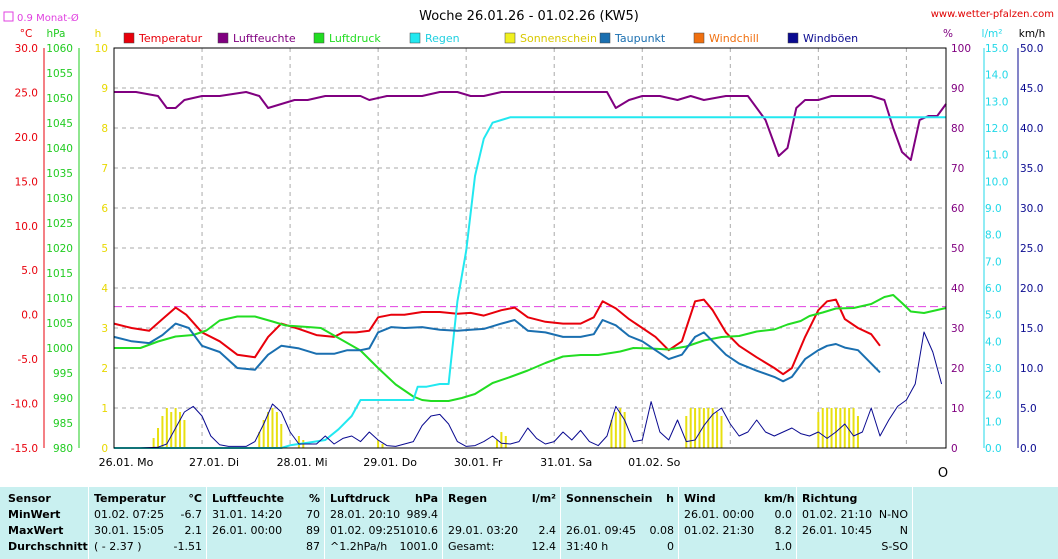  What do you see at coordinates (313, 530) in the screenshot?
I see `cell-value: 89` at bounding box center [313, 530].